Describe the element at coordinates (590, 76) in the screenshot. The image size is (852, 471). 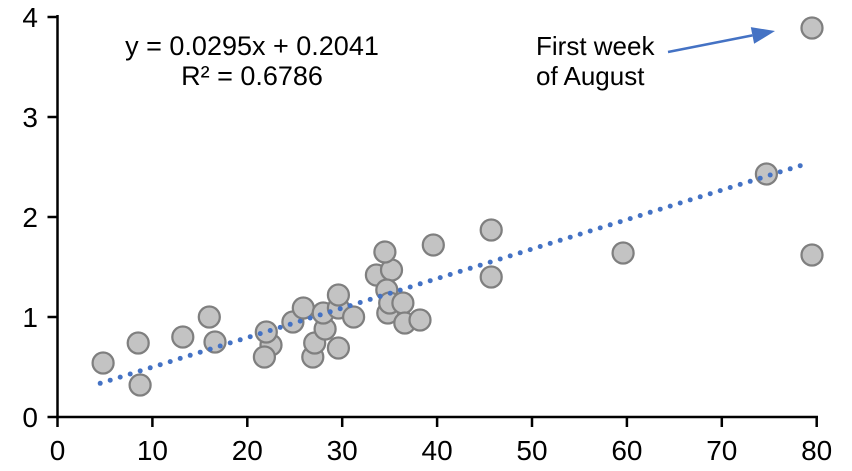
I see `annotation-text-line2: of August` at that location.